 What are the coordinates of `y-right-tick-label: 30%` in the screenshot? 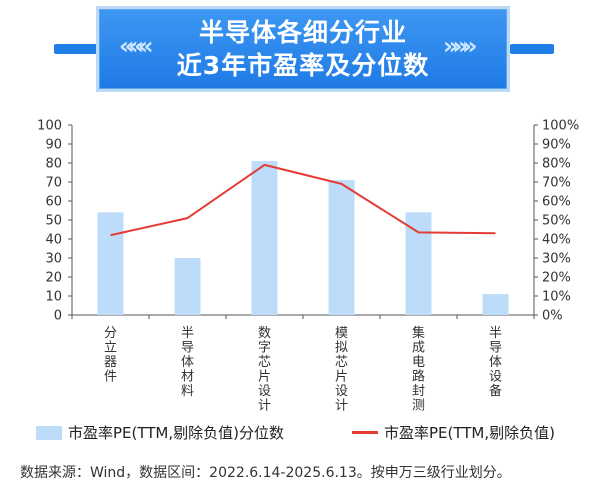 It's located at (556, 259).